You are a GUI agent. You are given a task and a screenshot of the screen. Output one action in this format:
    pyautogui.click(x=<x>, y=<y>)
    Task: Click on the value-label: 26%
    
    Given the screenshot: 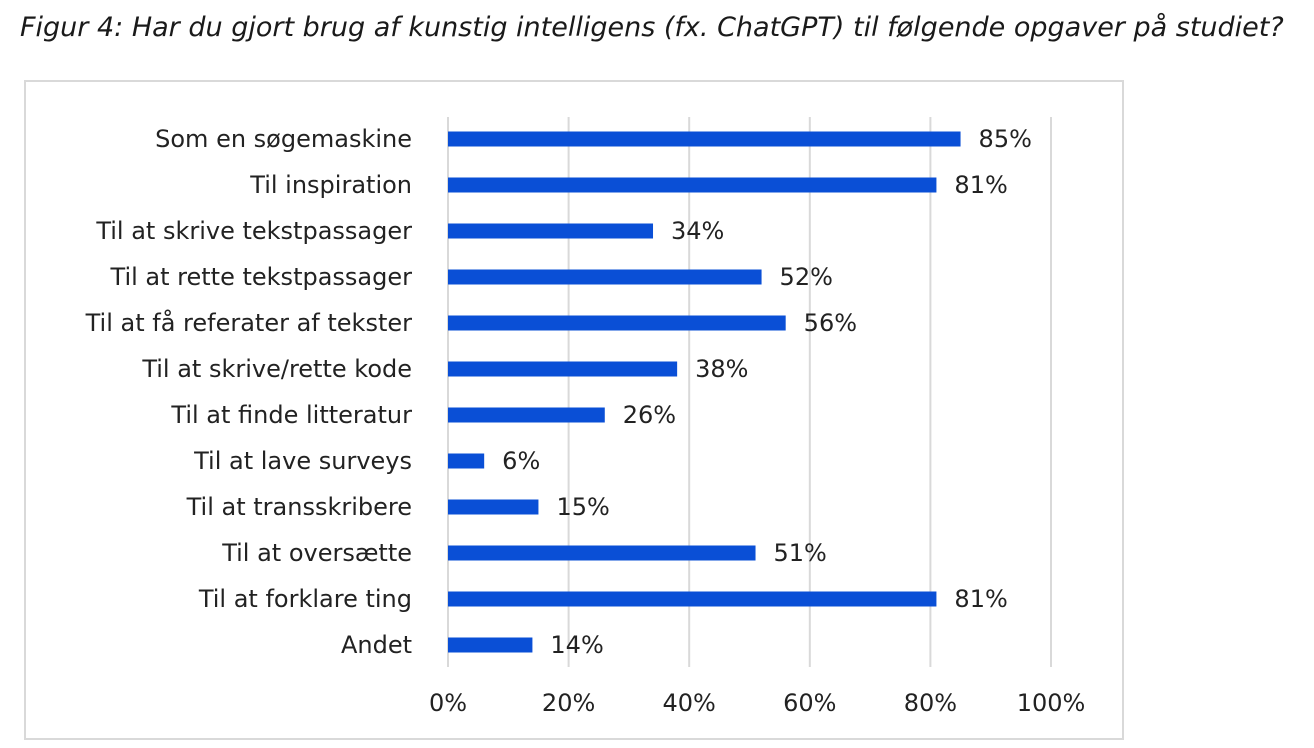 What is the action you would take?
    pyautogui.click(x=649, y=415)
    